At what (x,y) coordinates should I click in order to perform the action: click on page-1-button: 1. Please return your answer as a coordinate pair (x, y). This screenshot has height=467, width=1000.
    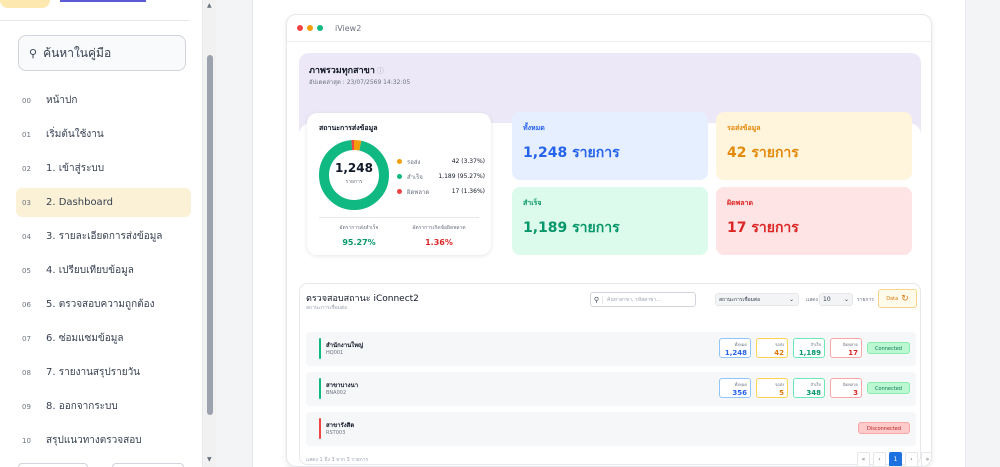
    Looking at the image, I should click on (895, 459).